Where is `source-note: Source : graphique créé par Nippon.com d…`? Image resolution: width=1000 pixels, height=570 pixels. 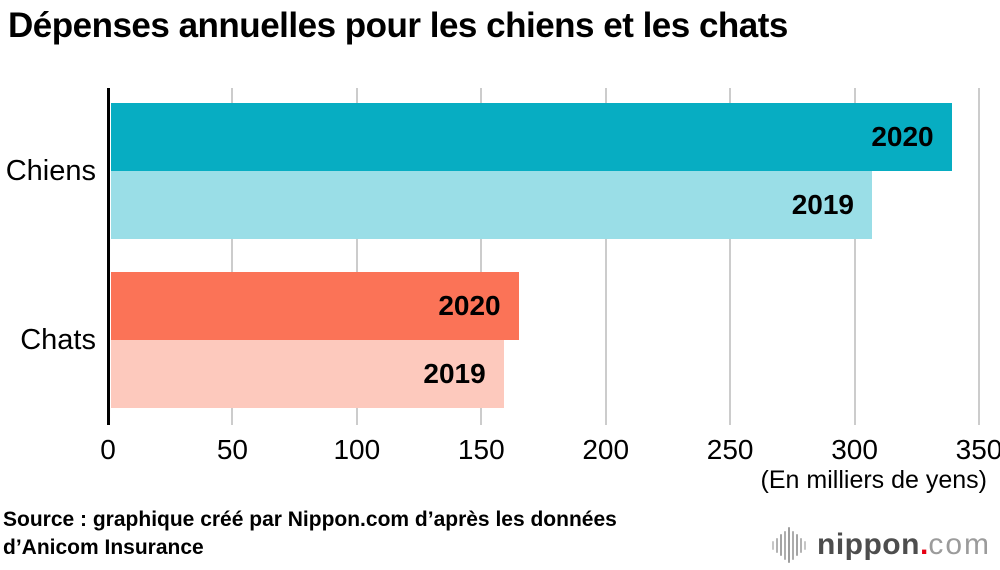 source-note: Source : graphique créé par Nippon.com d… is located at coordinates (310, 534).